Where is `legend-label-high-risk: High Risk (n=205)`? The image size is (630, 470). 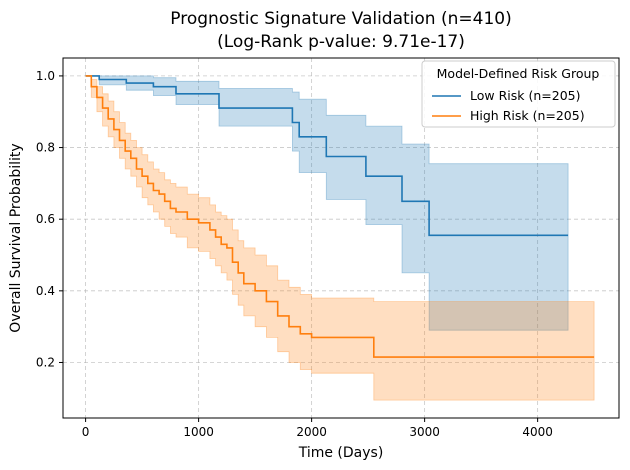
legend-label-high-risk: High Risk (n=205) is located at coordinates (527, 115).